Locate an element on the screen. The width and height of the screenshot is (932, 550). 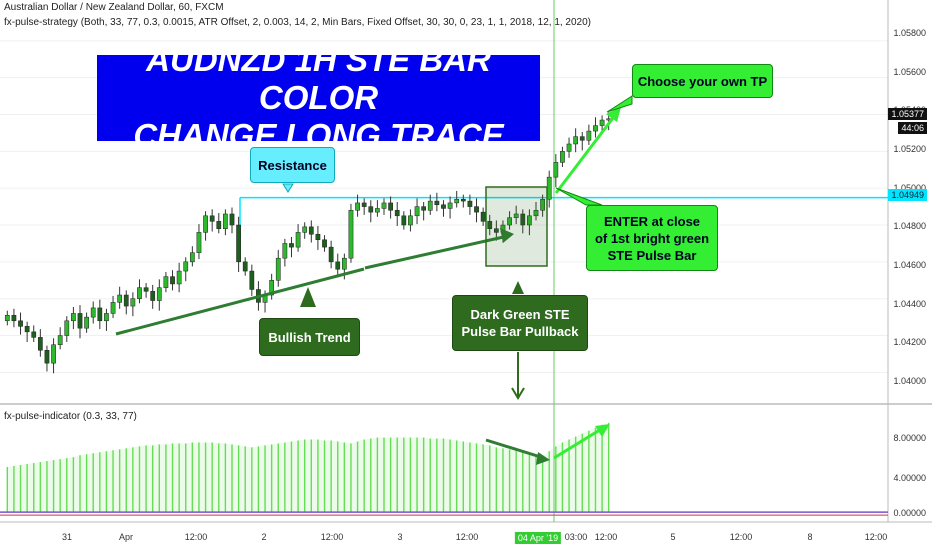
indicator-rise-line is located at coordinates (578, 443).